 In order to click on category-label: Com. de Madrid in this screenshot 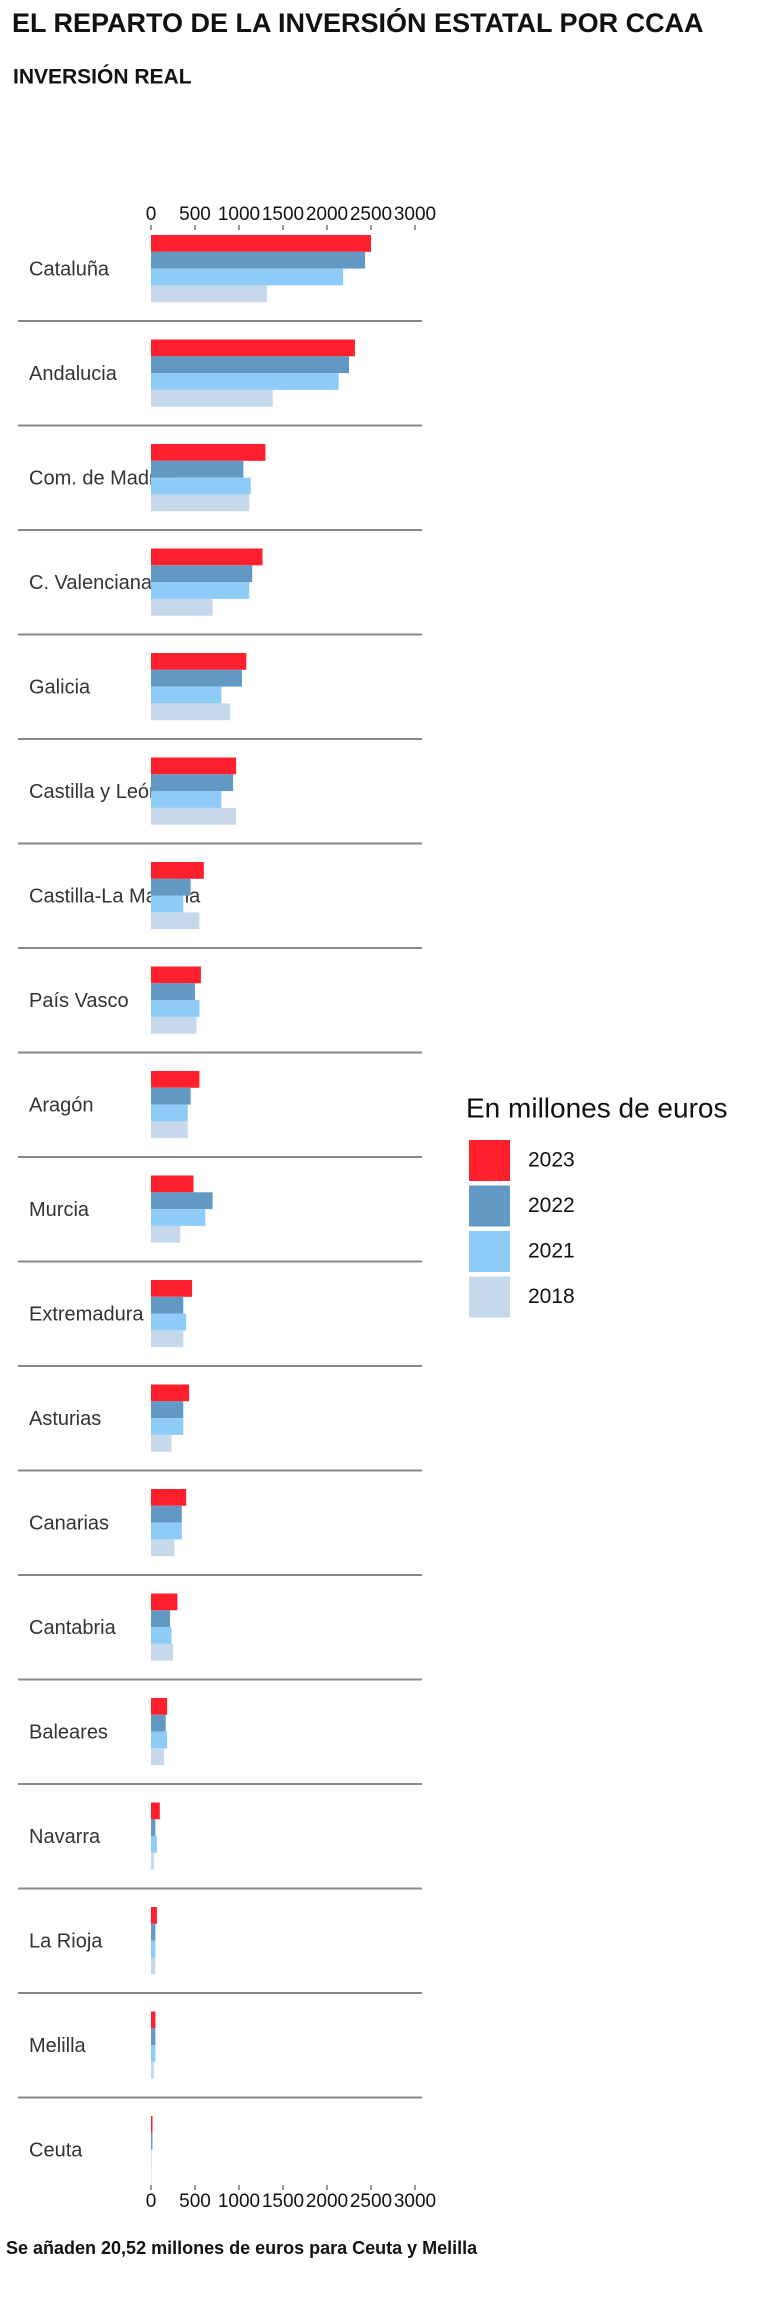, I will do `click(100, 478)`.